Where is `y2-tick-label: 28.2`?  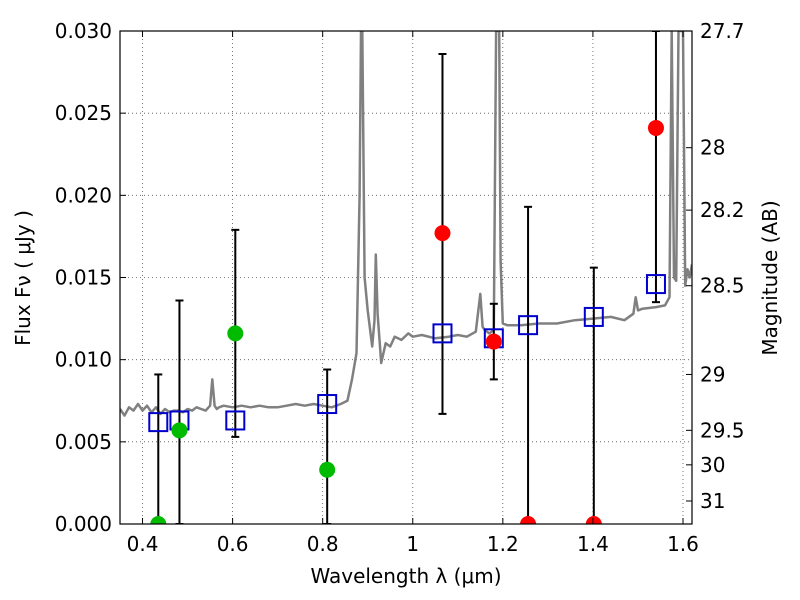
y2-tick-label: 28.2 is located at coordinates (722, 210).